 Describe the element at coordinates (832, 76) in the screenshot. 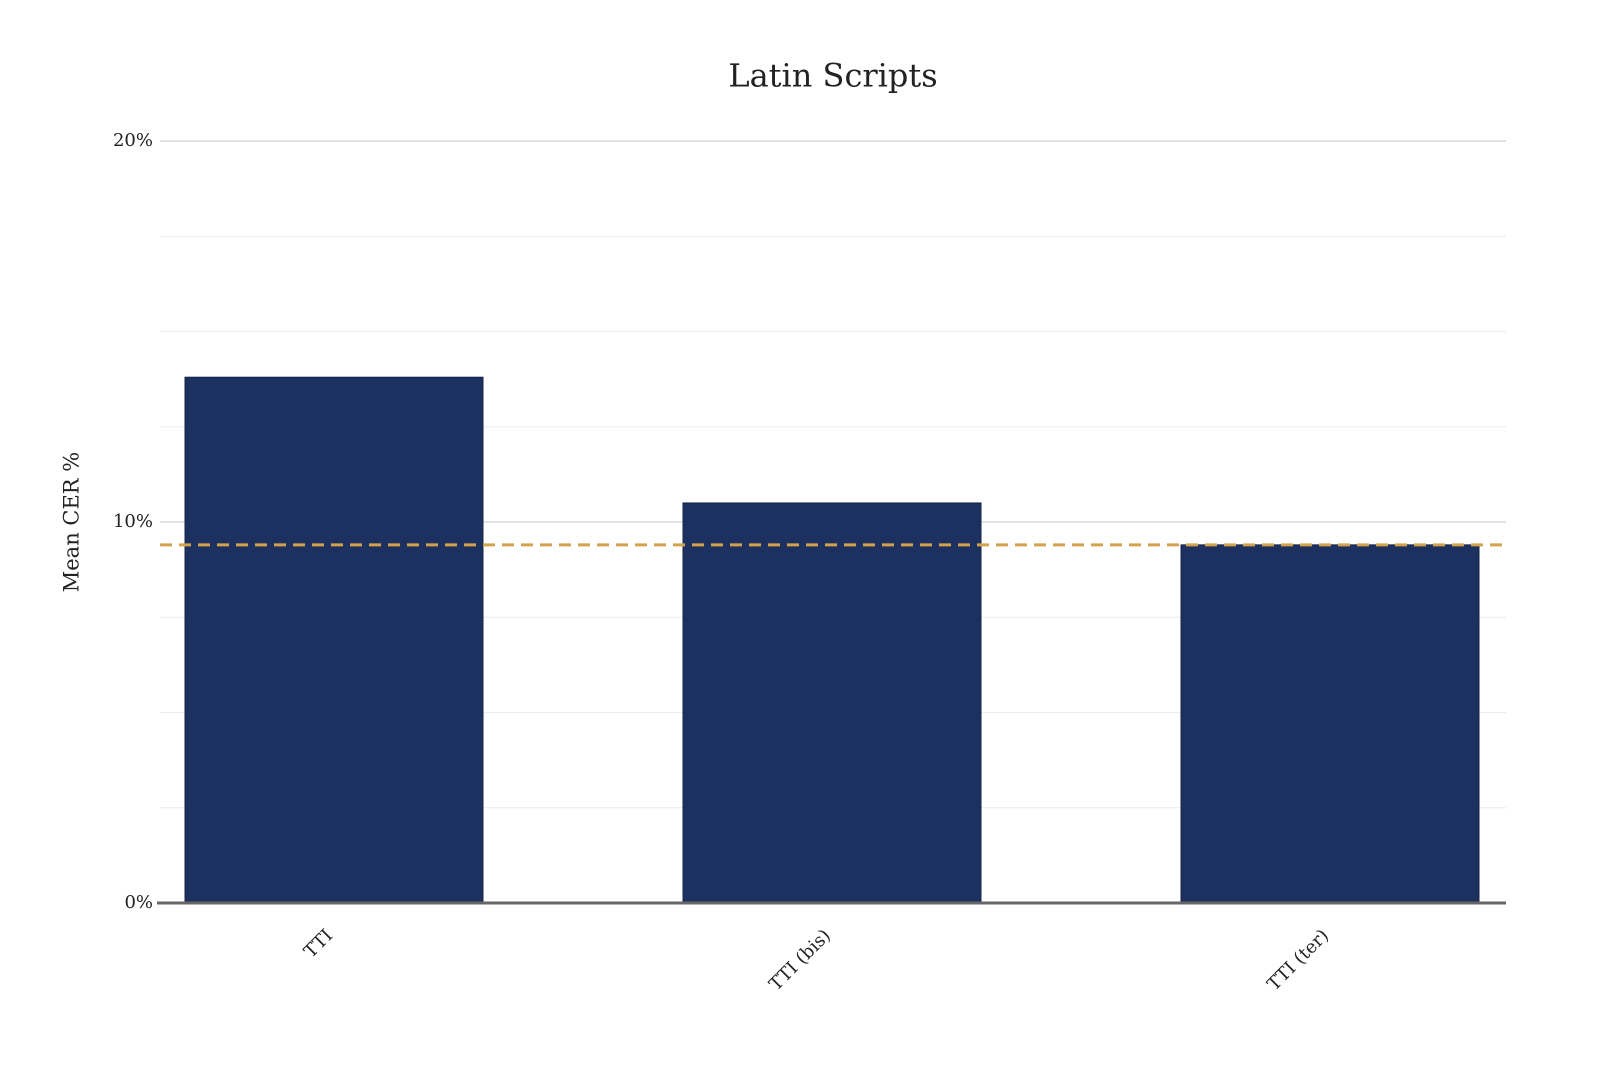

I see `chart-title: Latin Scripts` at that location.